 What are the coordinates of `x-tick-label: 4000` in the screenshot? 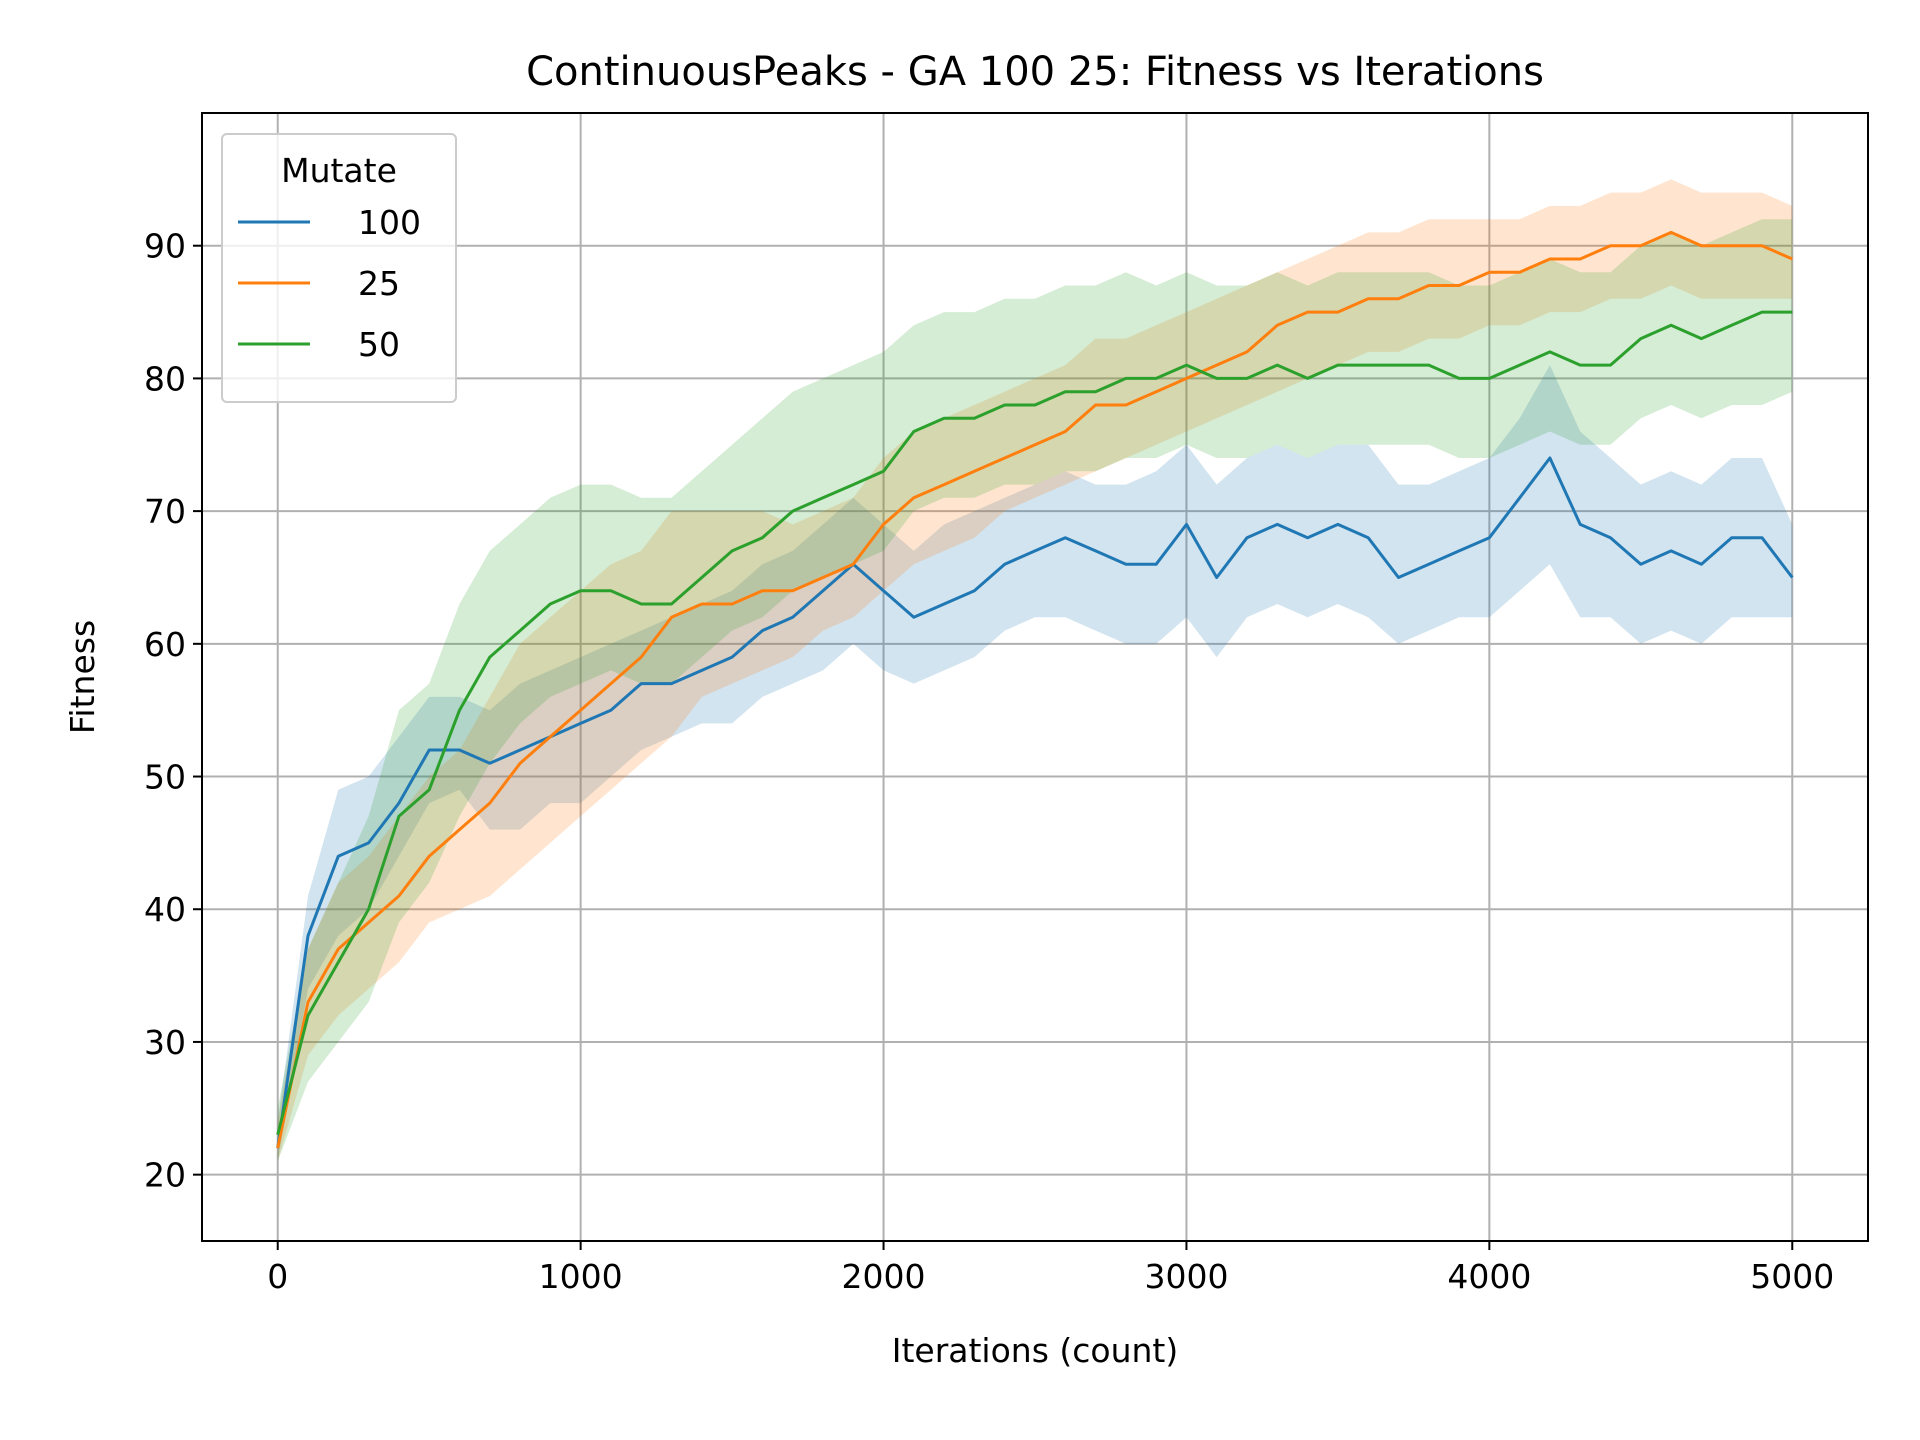 It's located at (1489, 1276).